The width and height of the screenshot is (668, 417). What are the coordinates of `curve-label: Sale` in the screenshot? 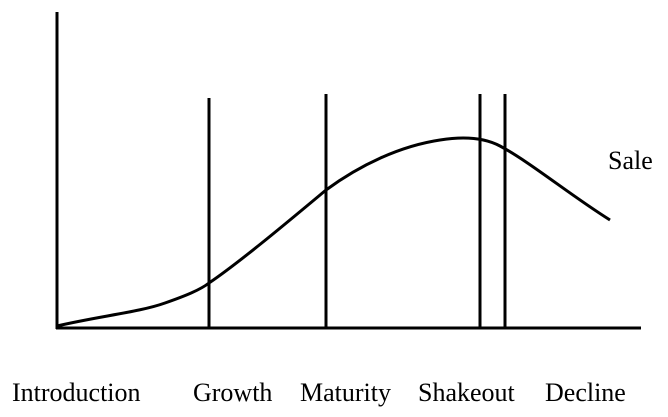 It's located at (630, 160).